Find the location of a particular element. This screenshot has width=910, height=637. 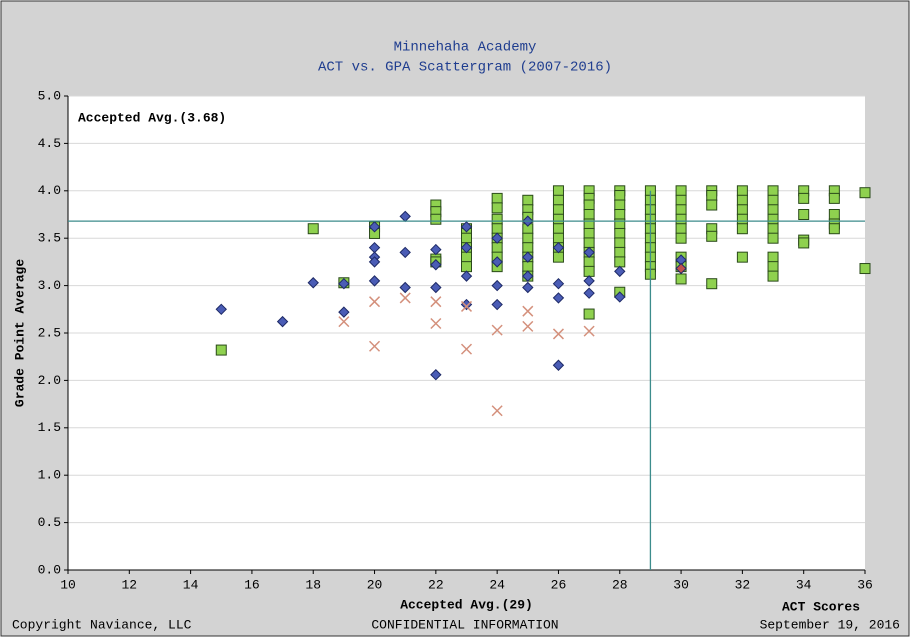

x-tick-label: 36 is located at coordinates (865, 584).